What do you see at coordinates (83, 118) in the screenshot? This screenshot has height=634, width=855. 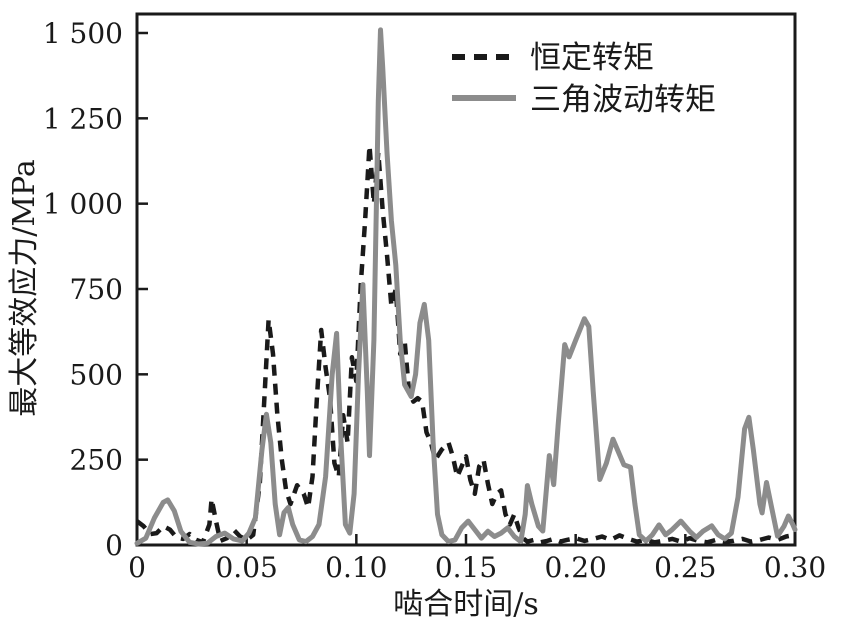 I see `y-tick-label: 1 250` at bounding box center [83, 118].